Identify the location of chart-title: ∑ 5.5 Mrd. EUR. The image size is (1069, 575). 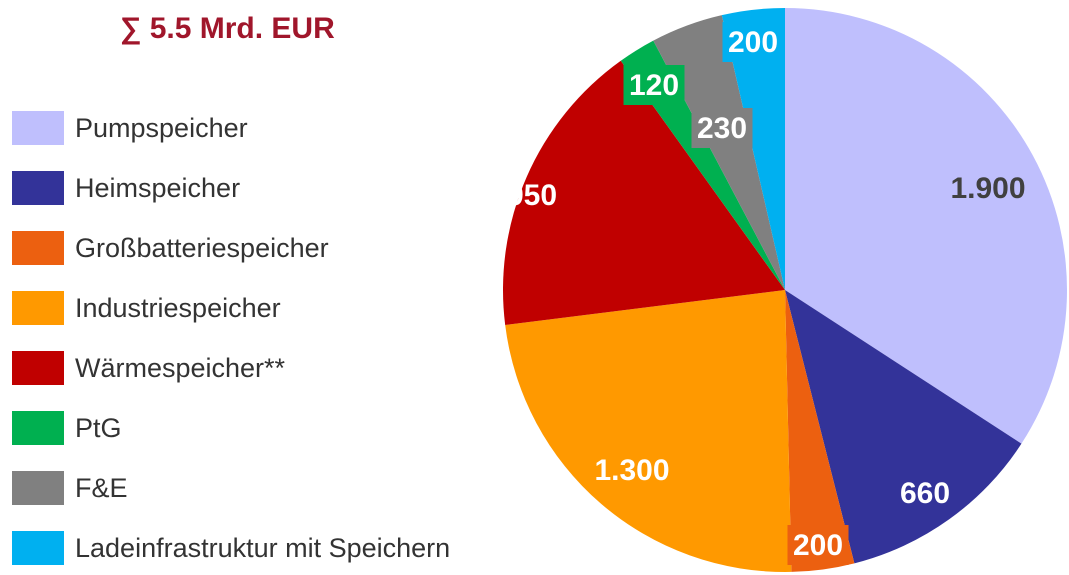
(227, 28).